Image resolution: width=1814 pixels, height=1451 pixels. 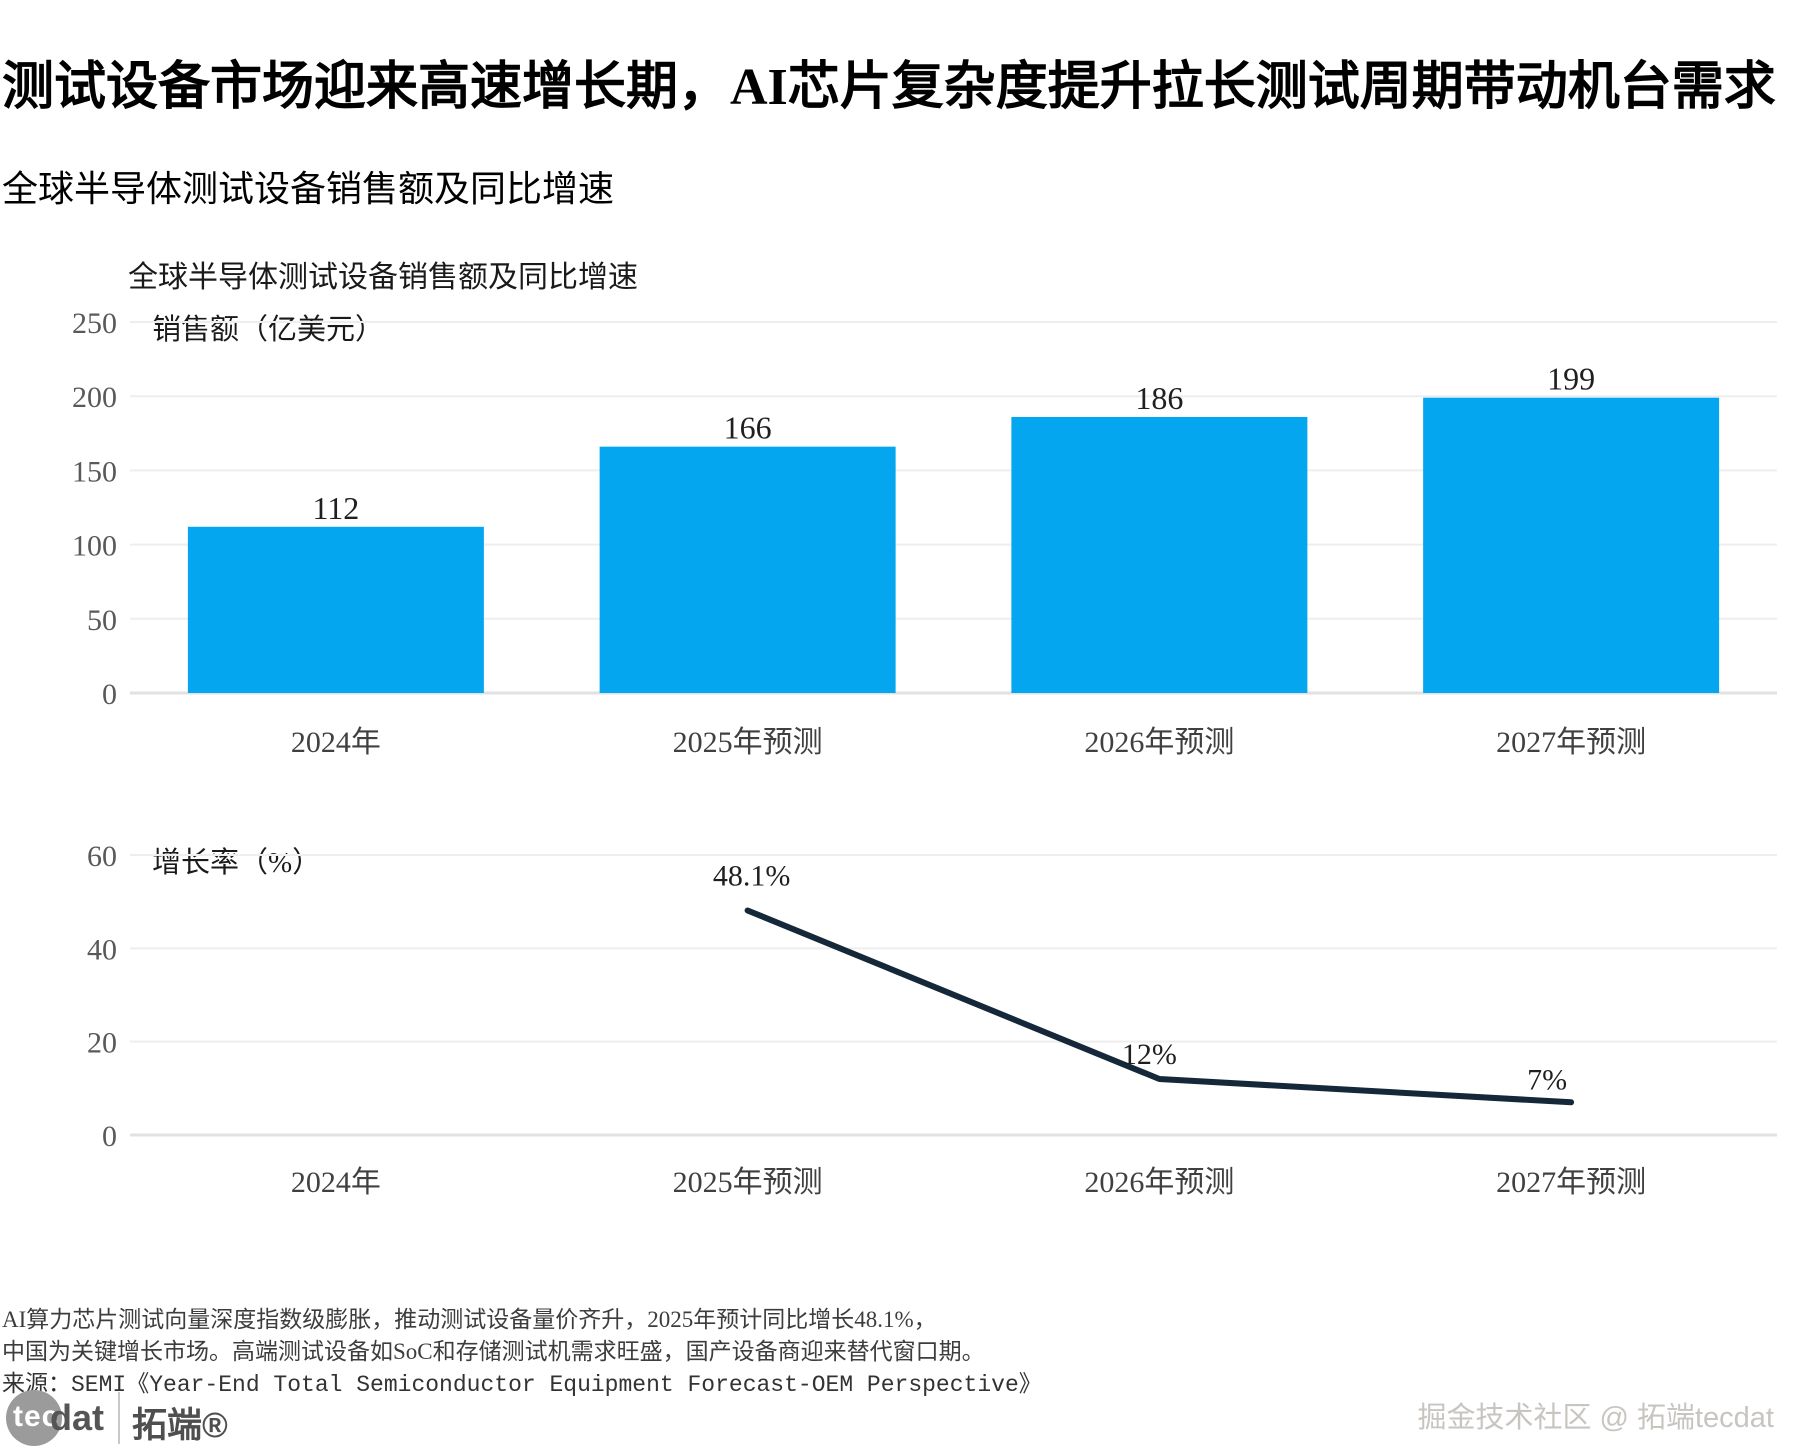 What do you see at coordinates (308, 189) in the screenshot?
I see `page-subtitle: 全球半导体测试设备销售额及同比增速` at bounding box center [308, 189].